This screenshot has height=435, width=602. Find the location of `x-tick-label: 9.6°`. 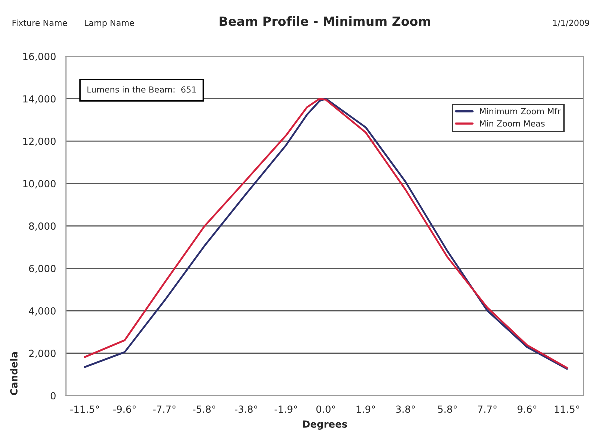

x-tick-label: 9.6° is located at coordinates (527, 410).